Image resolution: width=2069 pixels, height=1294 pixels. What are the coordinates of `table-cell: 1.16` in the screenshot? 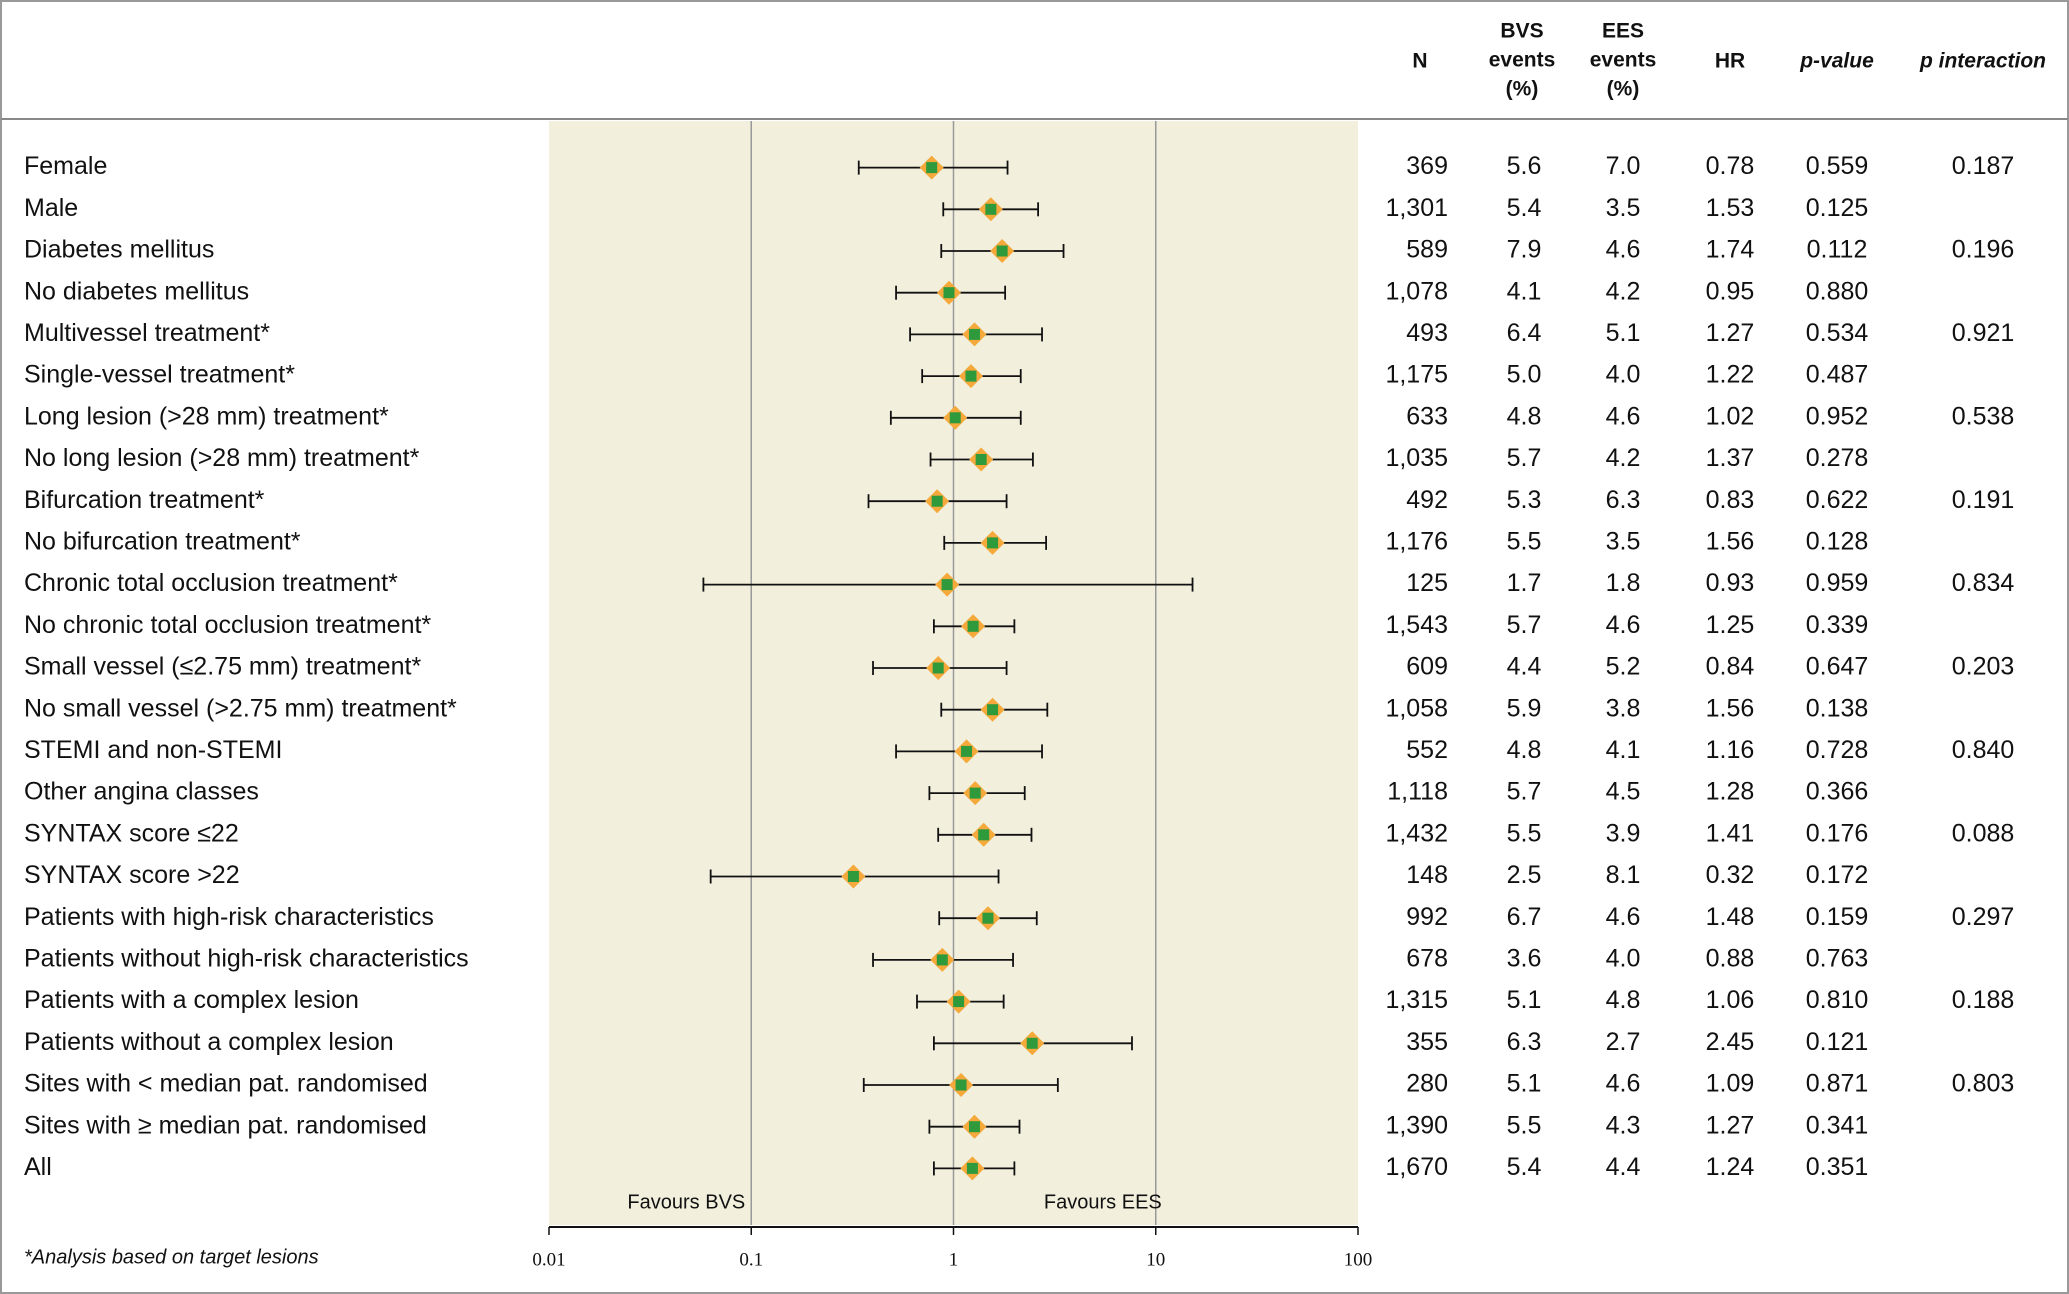 It's located at (1730, 750).